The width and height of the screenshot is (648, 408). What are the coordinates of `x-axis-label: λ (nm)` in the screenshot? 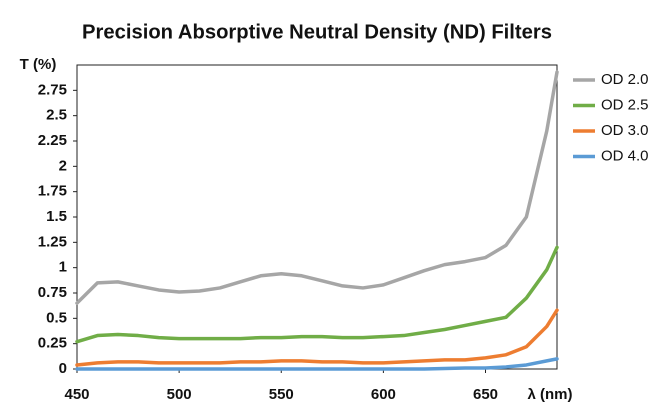 It's located at (550, 394).